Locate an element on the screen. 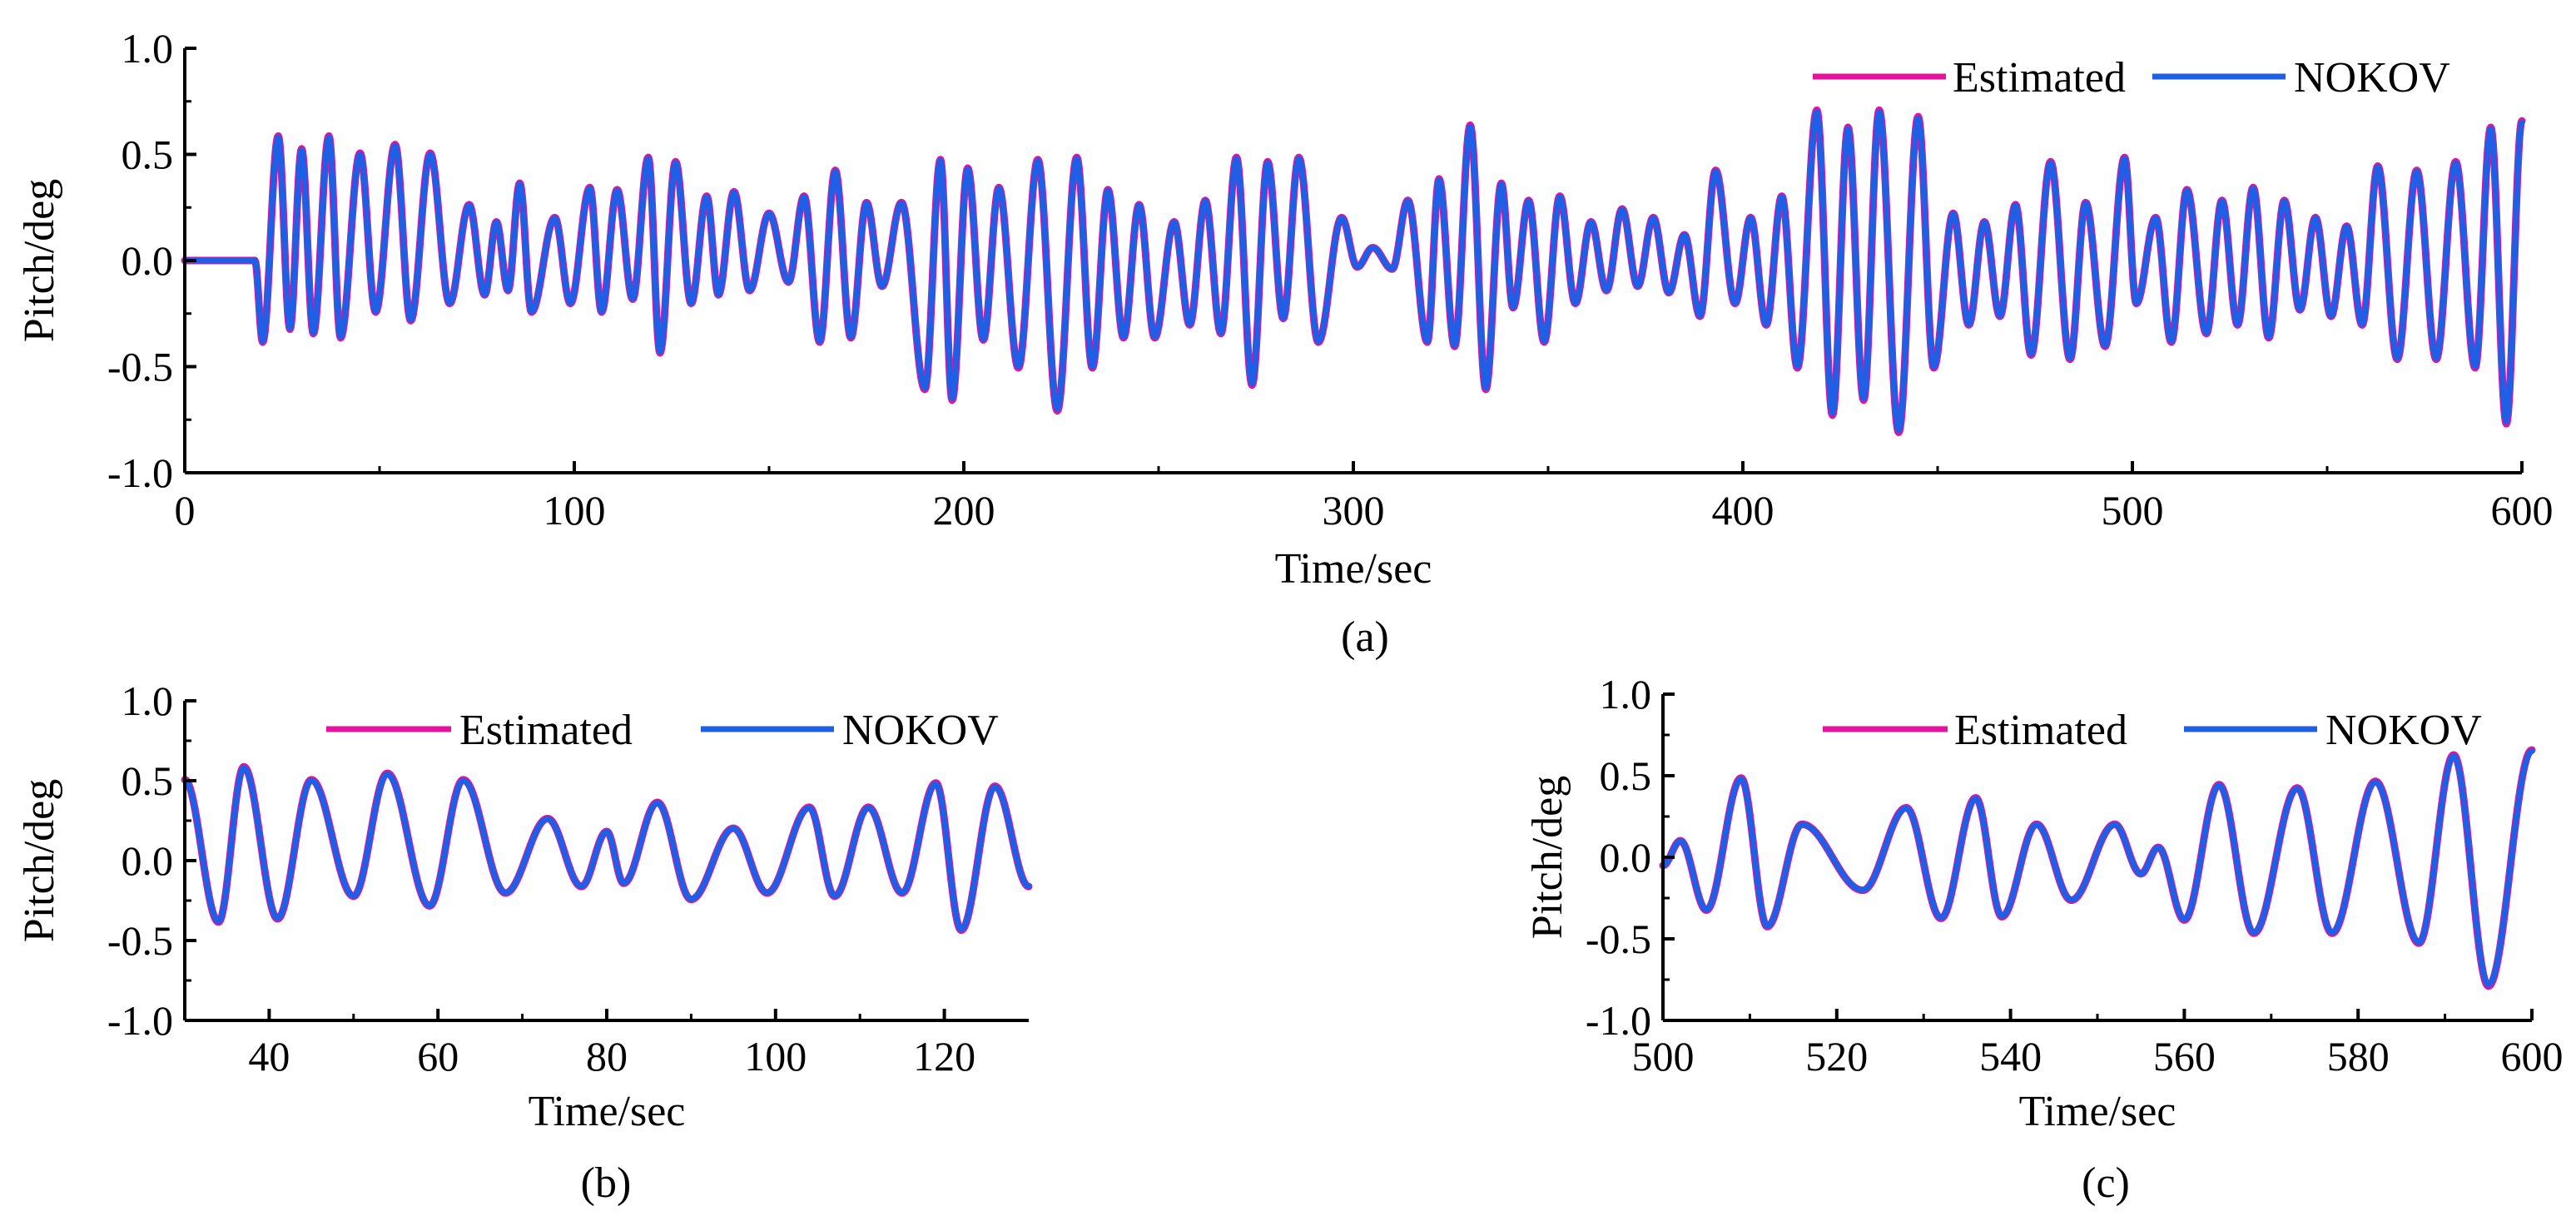 This screenshot has width=2576, height=1226. panel-caption: (c) is located at coordinates (2106, 1183).